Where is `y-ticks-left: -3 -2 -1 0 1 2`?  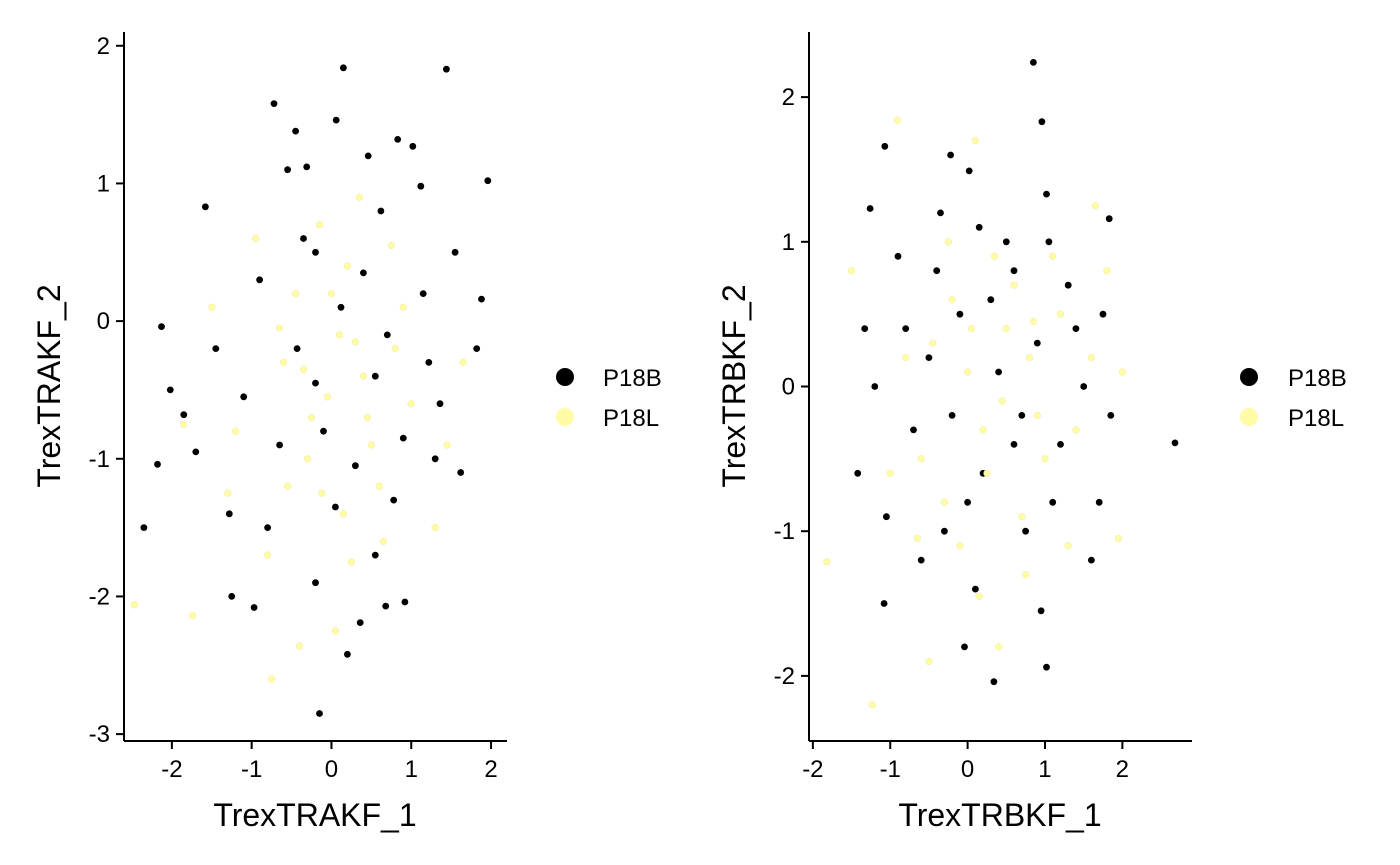
y-ticks-left: -3 -2 -1 0 1 2 is located at coordinates (106, 390).